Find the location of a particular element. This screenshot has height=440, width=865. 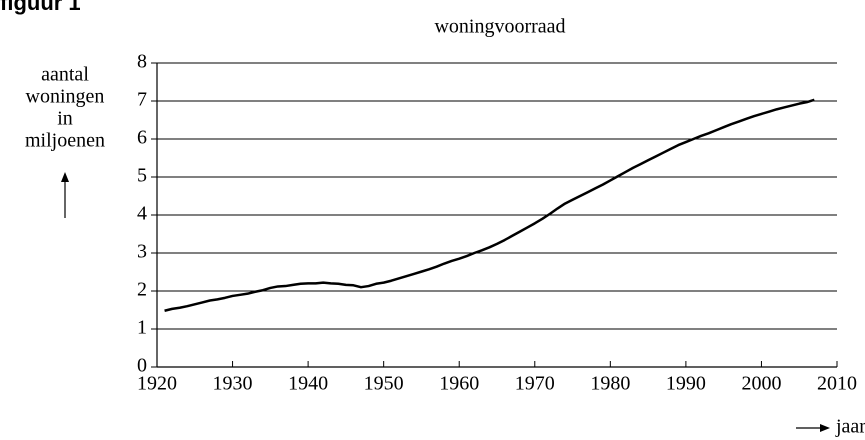

x-tick-label: 1940 is located at coordinates (308, 384).